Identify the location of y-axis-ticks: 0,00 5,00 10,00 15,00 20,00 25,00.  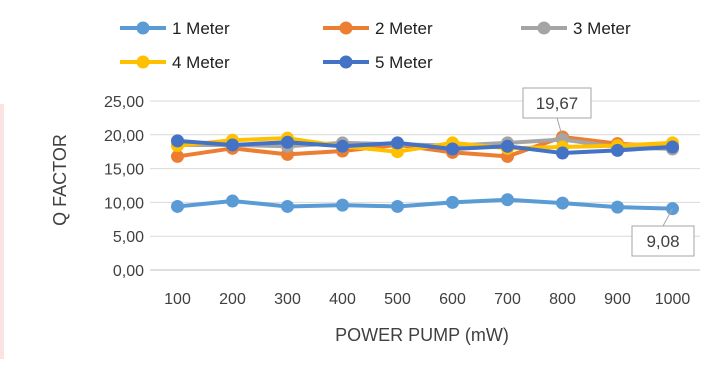
(124, 187).